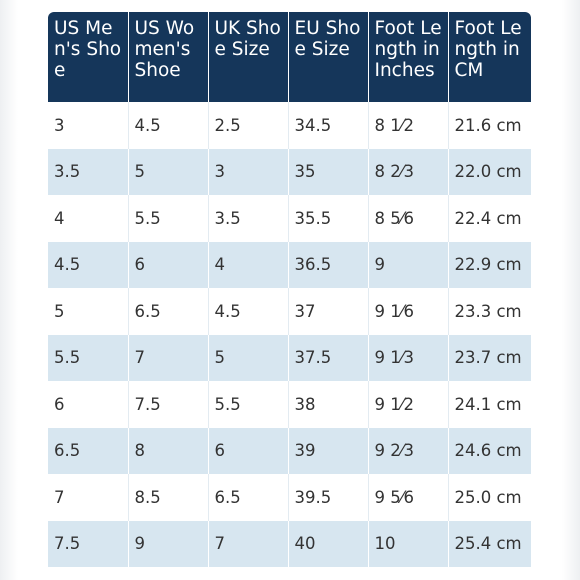  Describe the element at coordinates (489, 450) in the screenshot. I see `cell-cm: 24.6 cm` at that location.